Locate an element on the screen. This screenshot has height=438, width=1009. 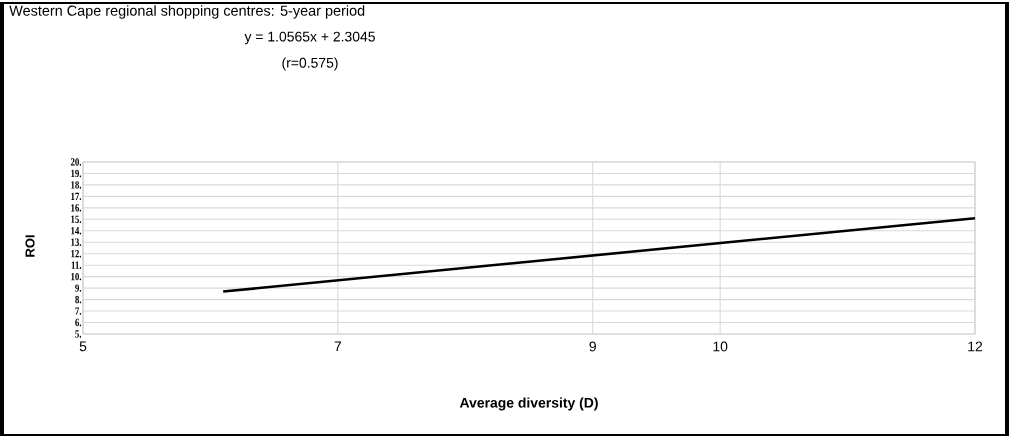
y-tick-label: 19. is located at coordinates (76, 173).